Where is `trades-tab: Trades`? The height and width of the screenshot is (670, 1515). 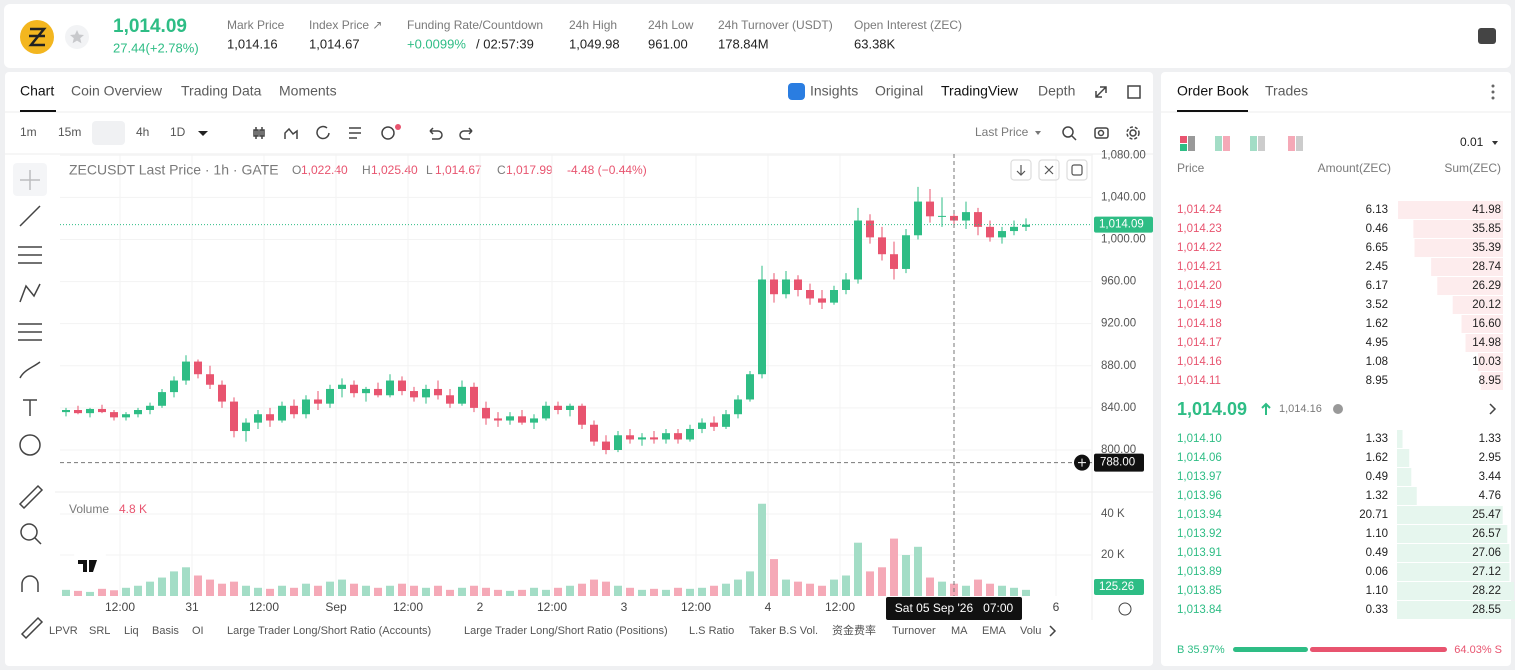
trades-tab: Trades is located at coordinates (1286, 91).